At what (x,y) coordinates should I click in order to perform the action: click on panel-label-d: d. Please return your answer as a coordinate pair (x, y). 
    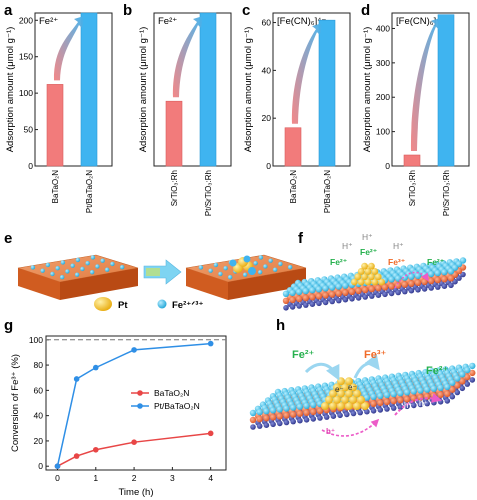
    Looking at the image, I should click on (365, 10).